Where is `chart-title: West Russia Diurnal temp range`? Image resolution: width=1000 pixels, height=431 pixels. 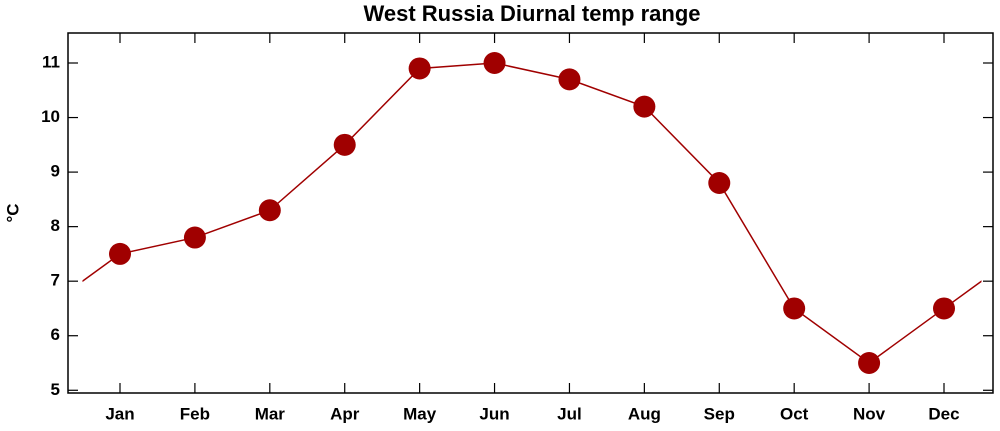 chart-title: West Russia Diurnal temp range is located at coordinates (531, 13).